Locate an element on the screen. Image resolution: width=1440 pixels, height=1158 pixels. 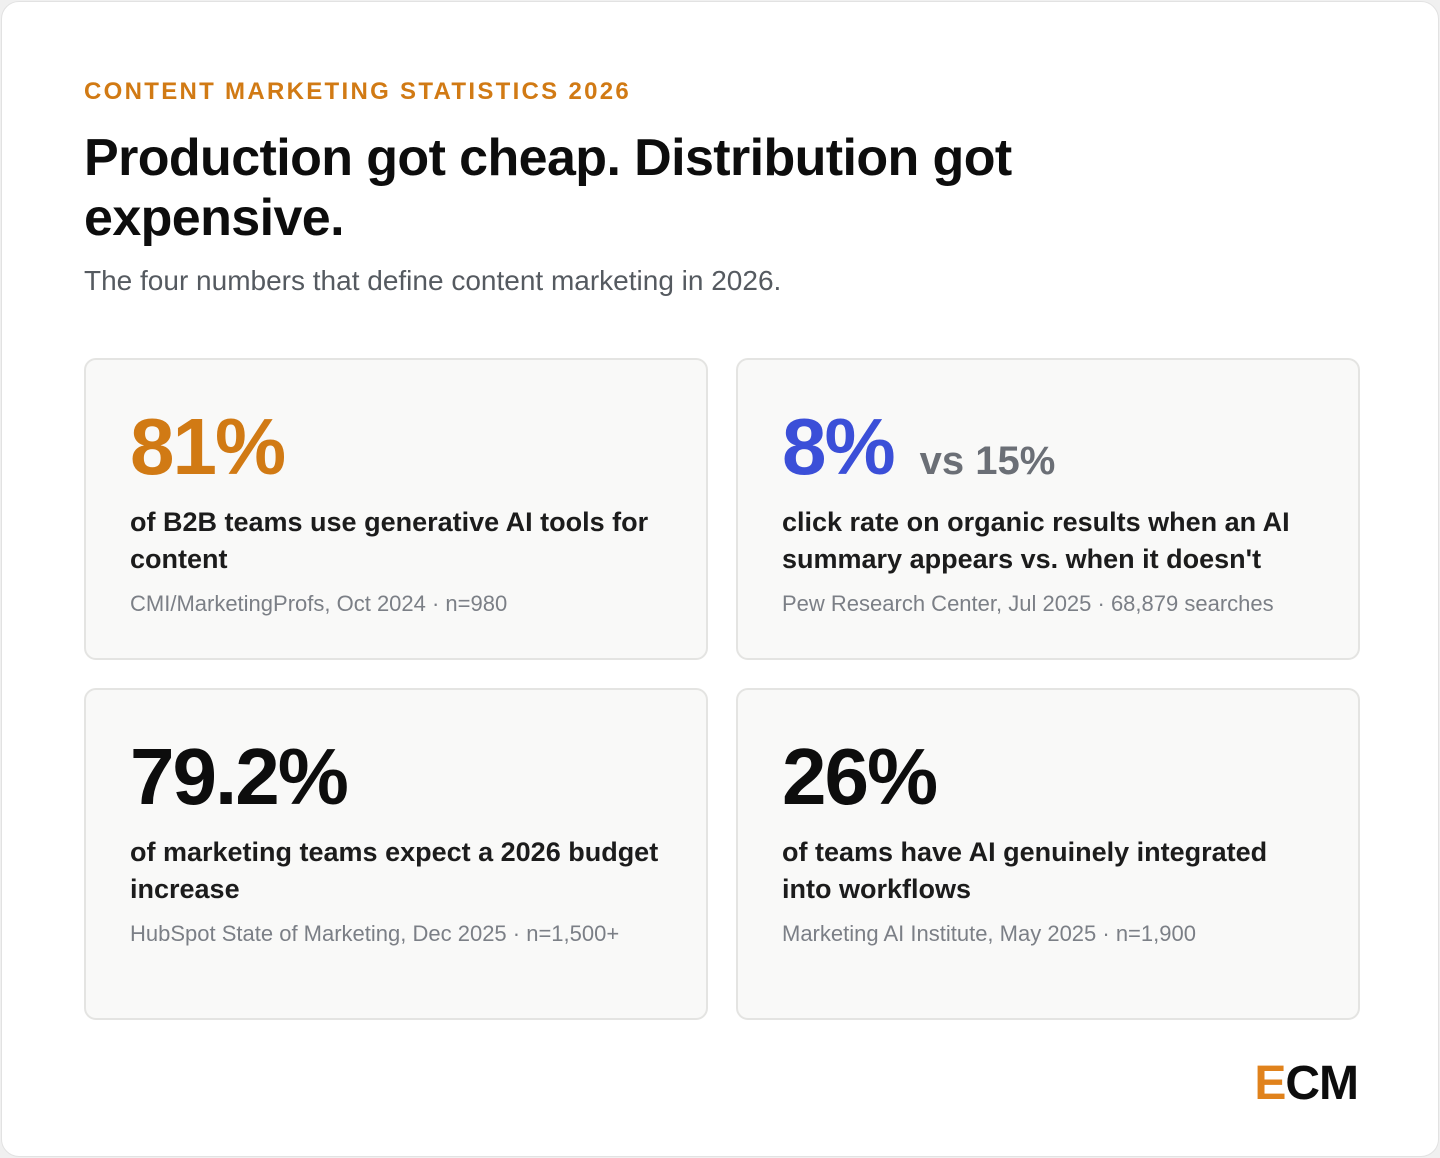
logo-letters-cm: CM is located at coordinates (1322, 1083).